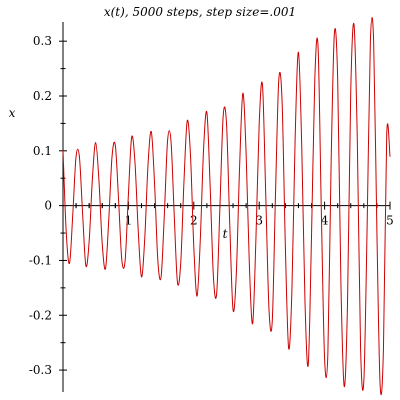 Image resolution: width=400 pixels, height=400 pixels. What do you see at coordinates (390, 221) in the screenshot?
I see `x-tick-label: 5` at bounding box center [390, 221].